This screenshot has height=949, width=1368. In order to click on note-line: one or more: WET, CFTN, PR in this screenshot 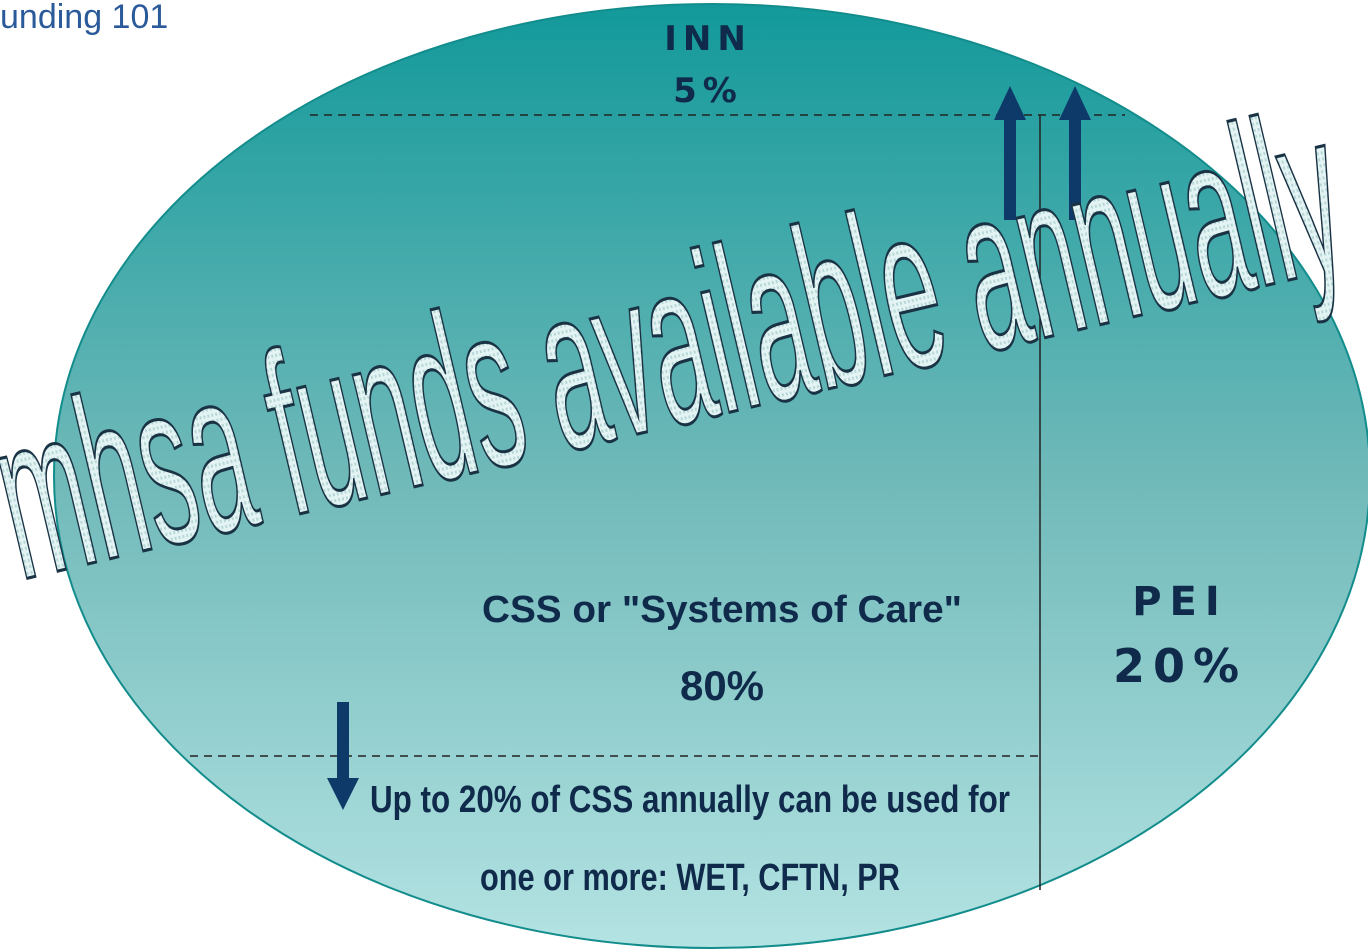, I will do `click(690, 878)`.